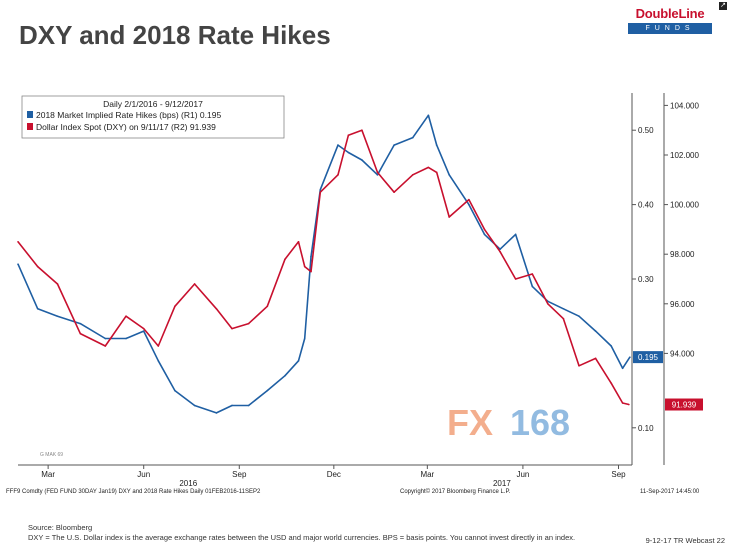 The image size is (729, 549). What do you see at coordinates (470, 422) in the screenshot?
I see `watermark-fx: FX` at bounding box center [470, 422].